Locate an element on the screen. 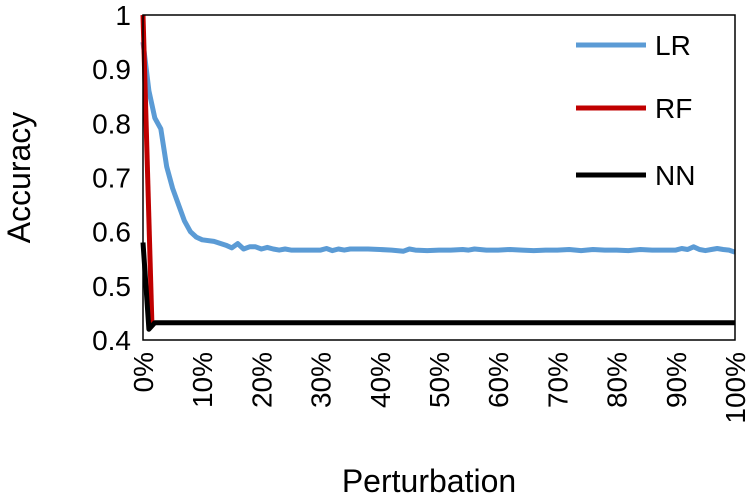 The image size is (747, 497). x-axis-ticks: 0% 10% 20% 30% 40% 50% 60% 70% 80% 90% 100% is located at coordinates (437, 388).